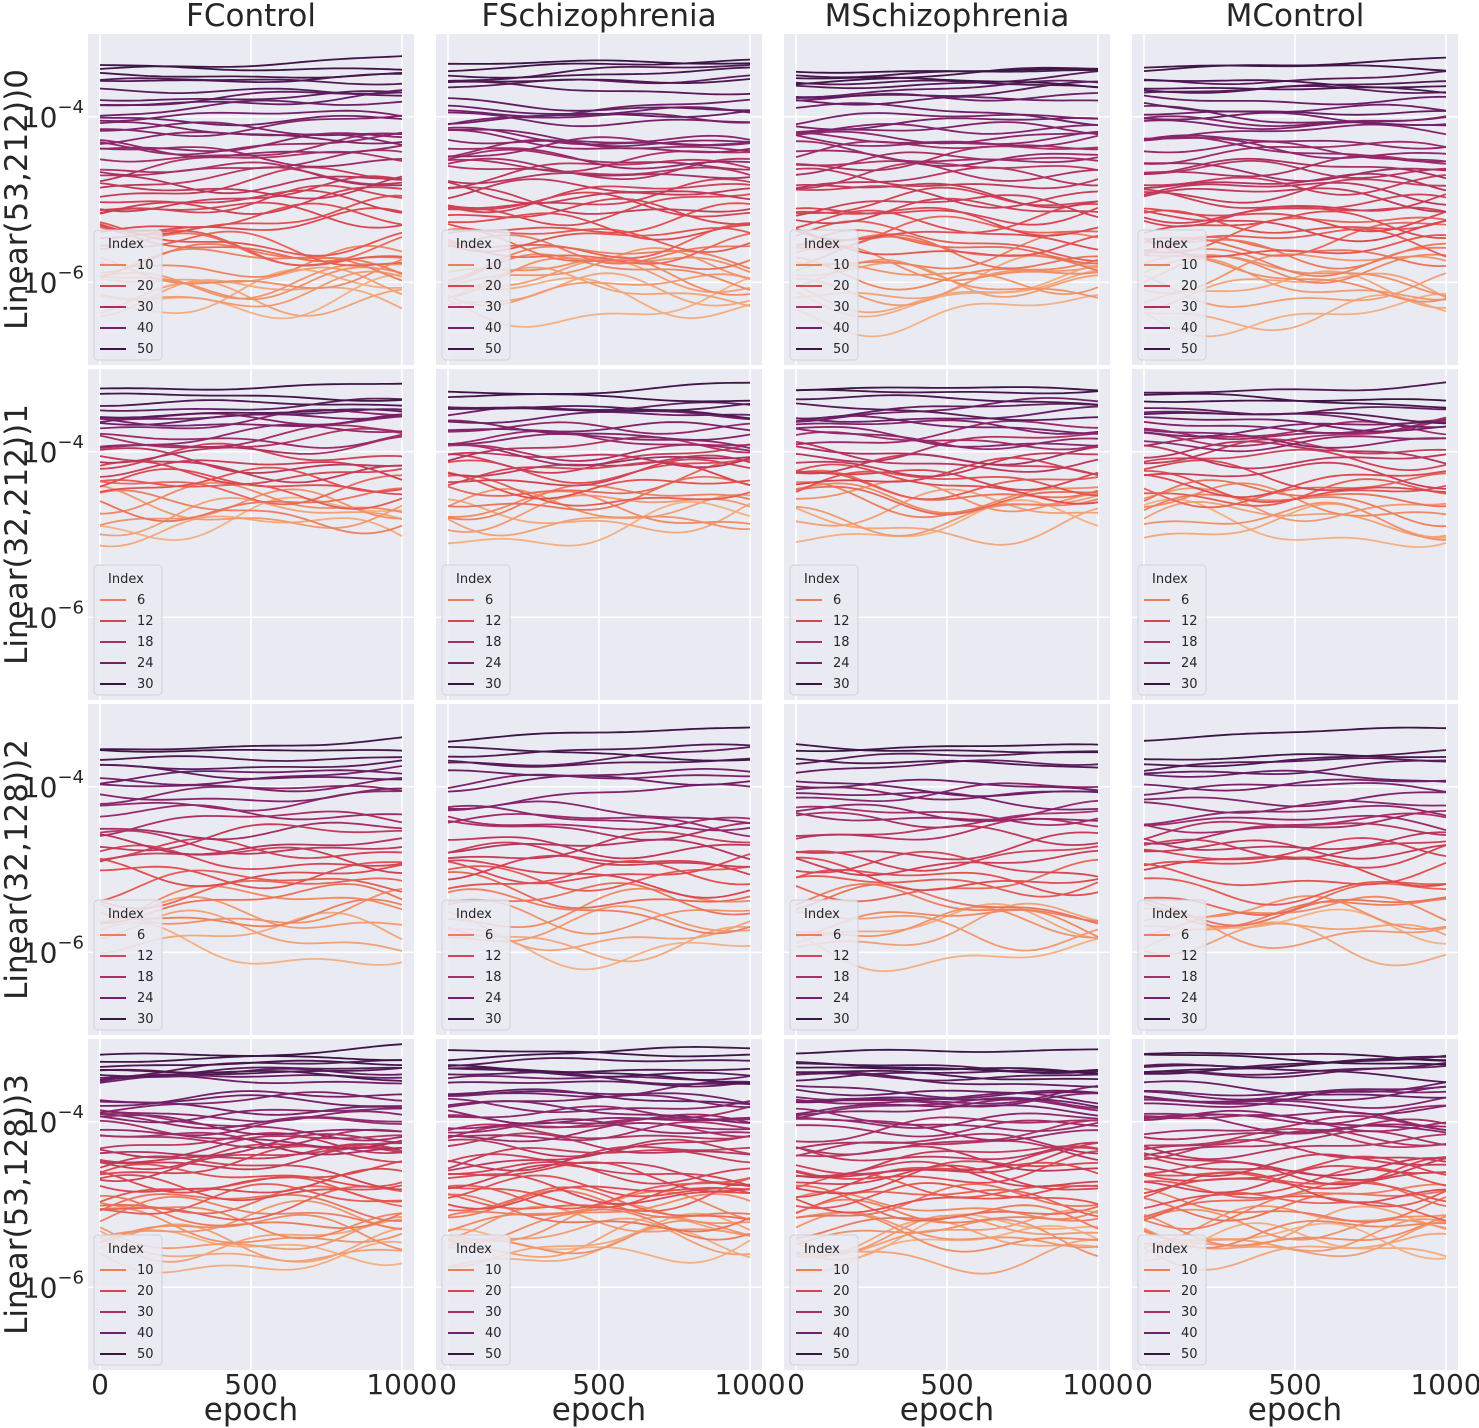 The height and width of the screenshot is (1428, 1479). Describe the element at coordinates (17, 534) in the screenshot. I see `row-label-1: Linear(32,212))1` at that location.